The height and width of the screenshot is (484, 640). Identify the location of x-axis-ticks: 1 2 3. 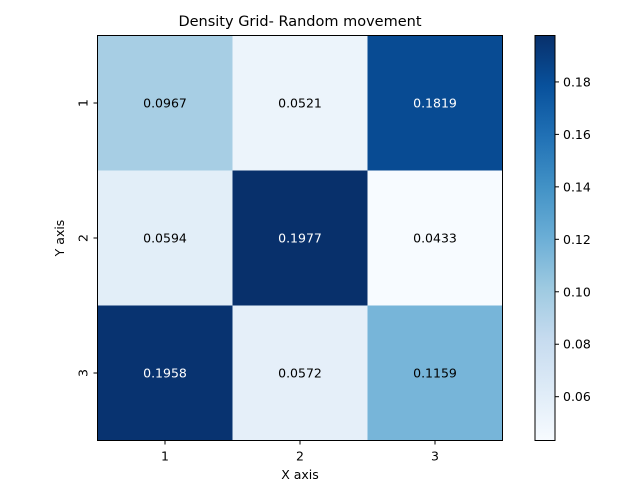
(300, 452).